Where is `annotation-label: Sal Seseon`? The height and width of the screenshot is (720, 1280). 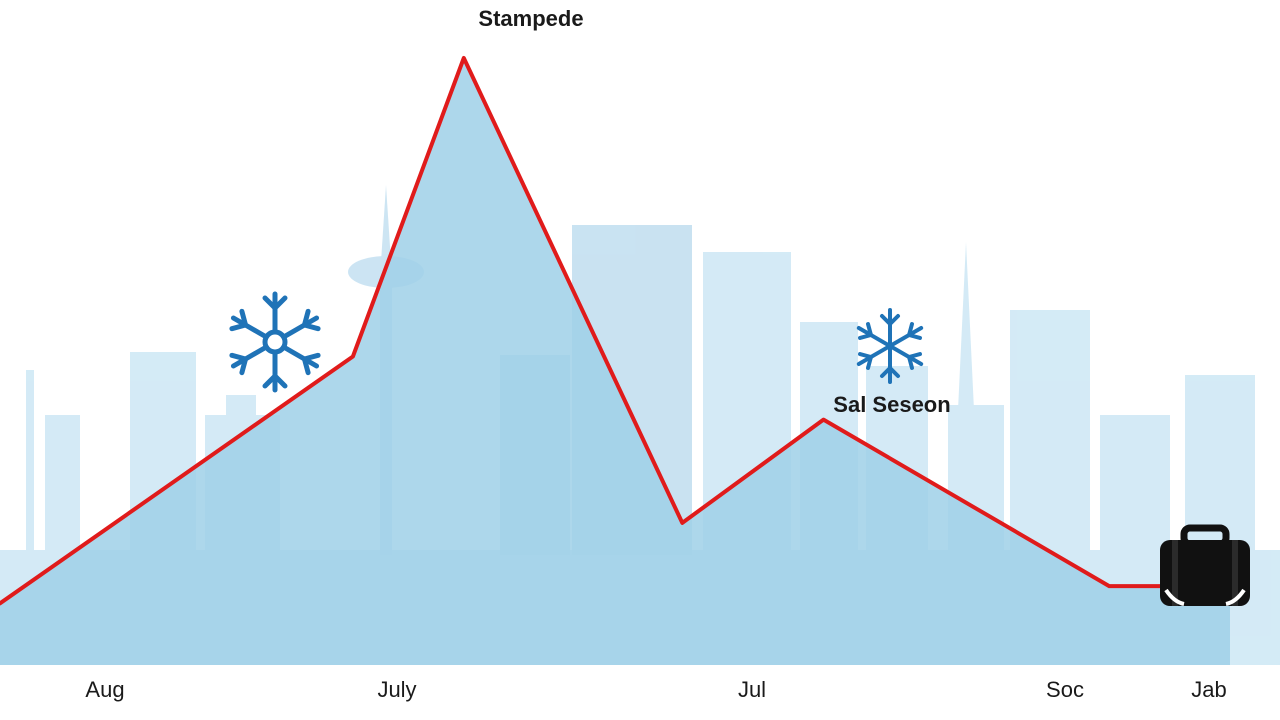 annotation-label: Sal Seseon is located at coordinates (891, 404).